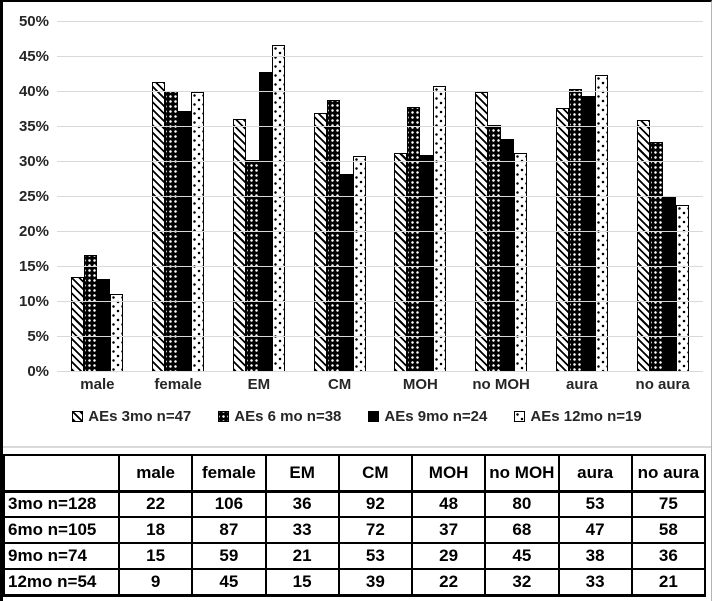  What do you see at coordinates (520, 416) in the screenshot?
I see `legend-swatch-white-black-dots` at bounding box center [520, 416].